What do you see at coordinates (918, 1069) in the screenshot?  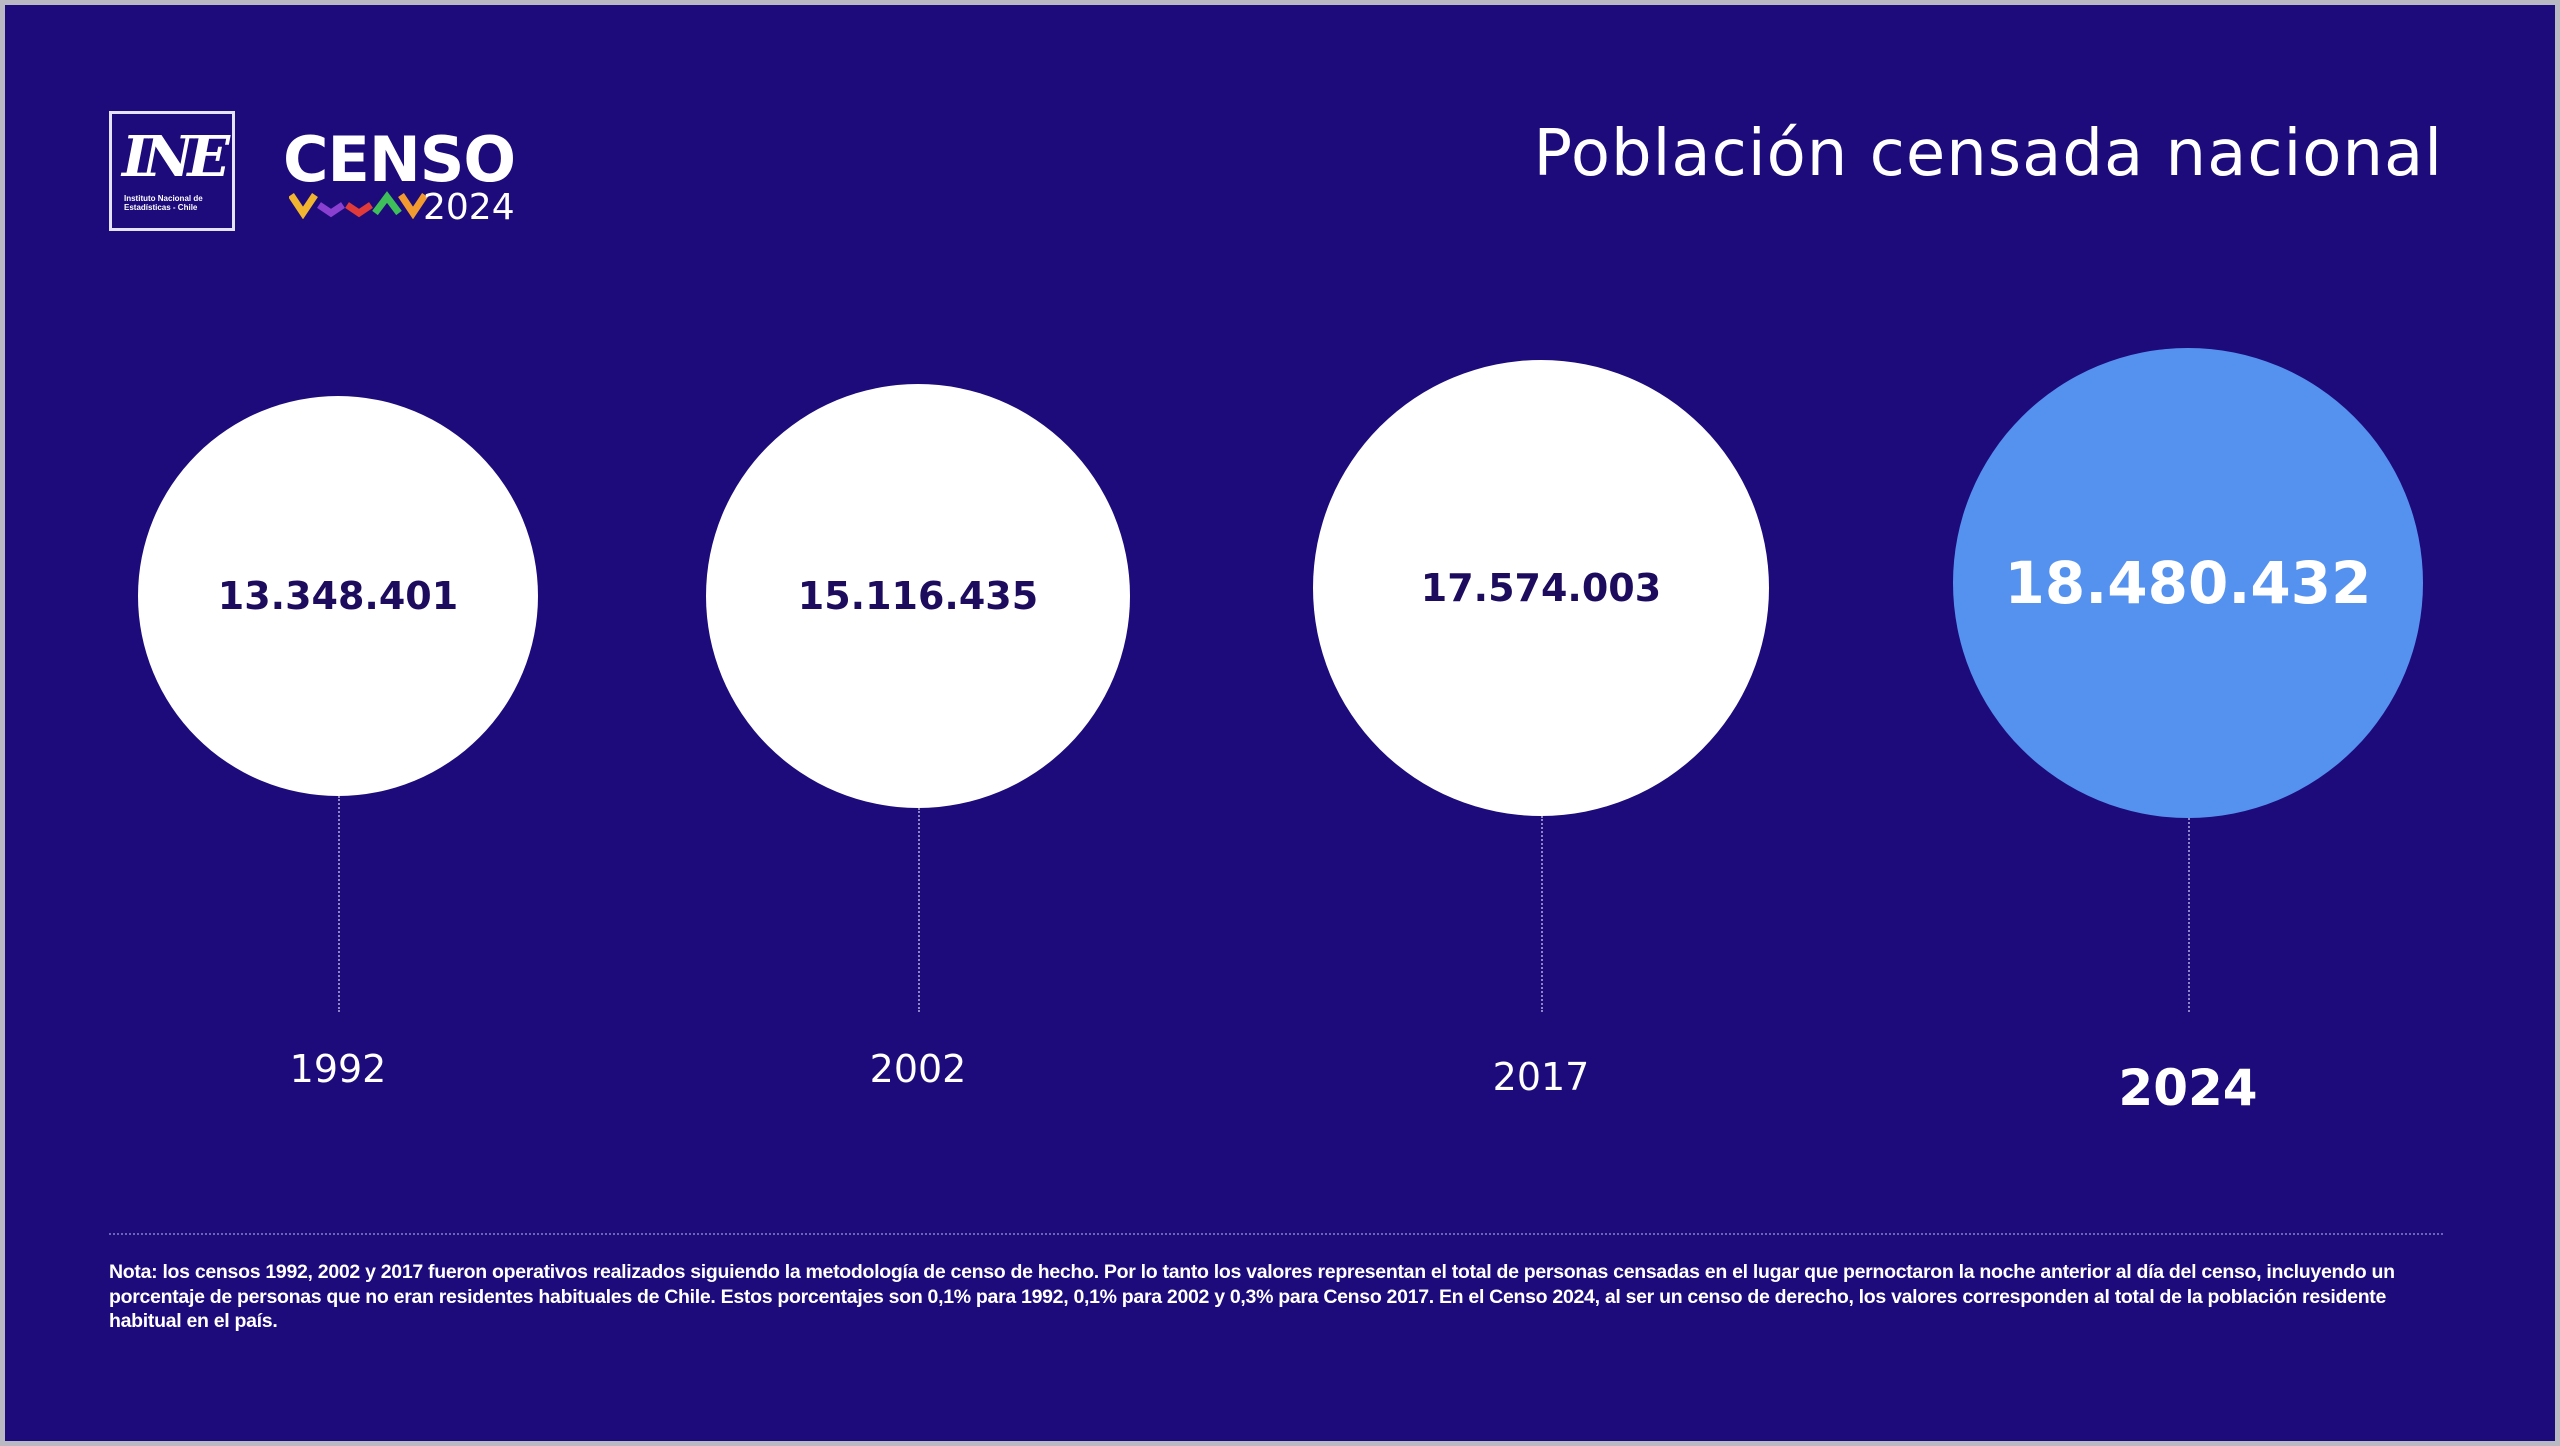 I see `year-label-2002: 2002` at bounding box center [918, 1069].